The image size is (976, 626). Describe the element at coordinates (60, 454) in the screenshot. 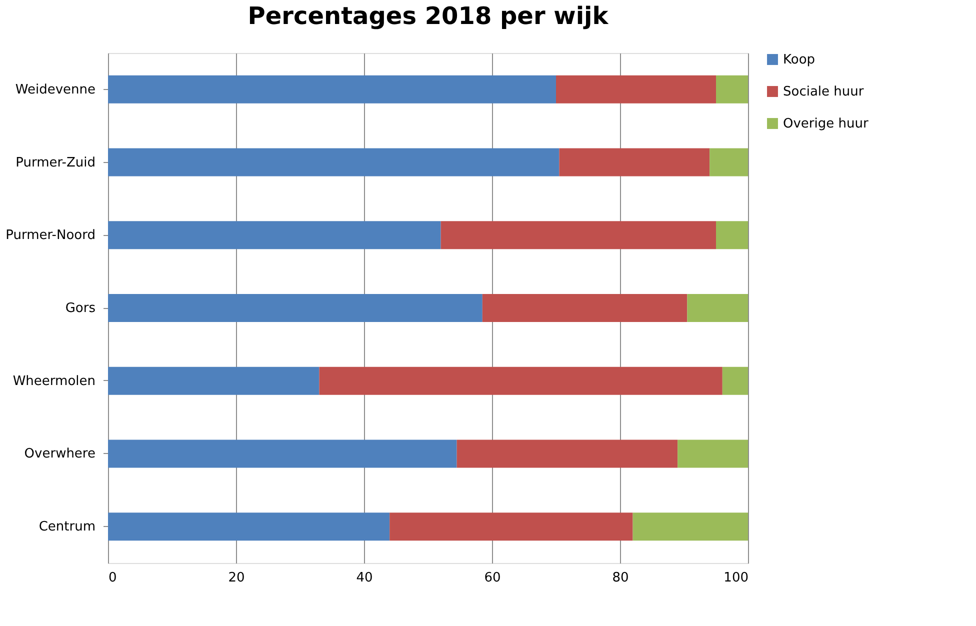

I see `y-tick-label: Overwhere` at that location.